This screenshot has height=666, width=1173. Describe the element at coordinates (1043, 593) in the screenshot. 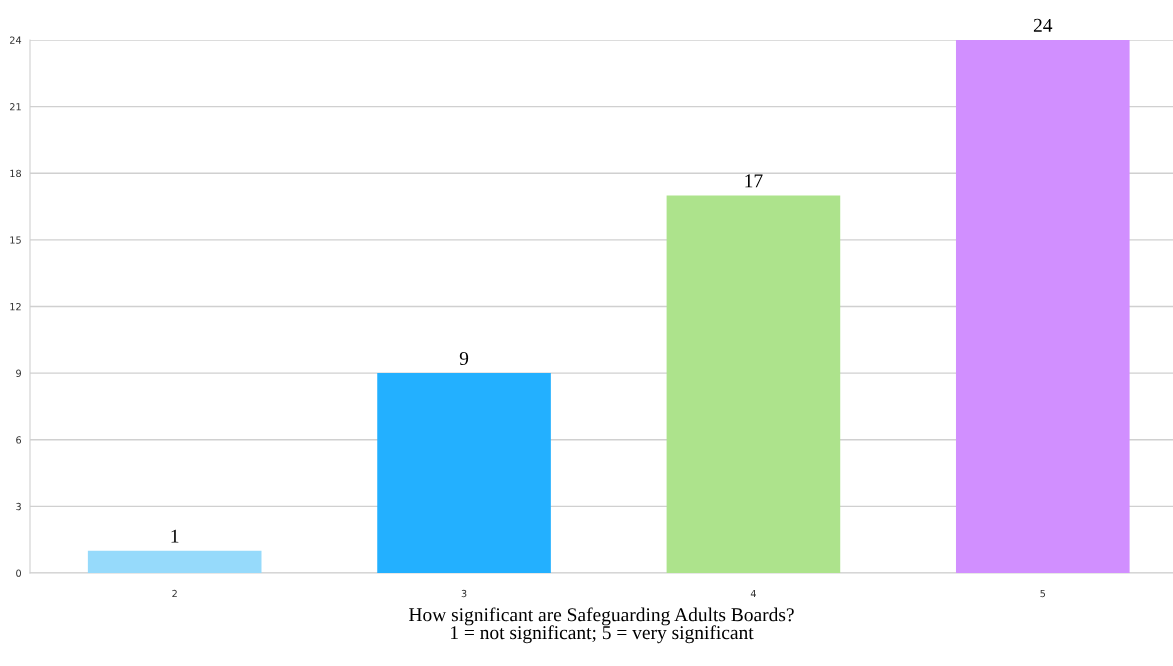

I see `x-tick-label: 5` at that location.